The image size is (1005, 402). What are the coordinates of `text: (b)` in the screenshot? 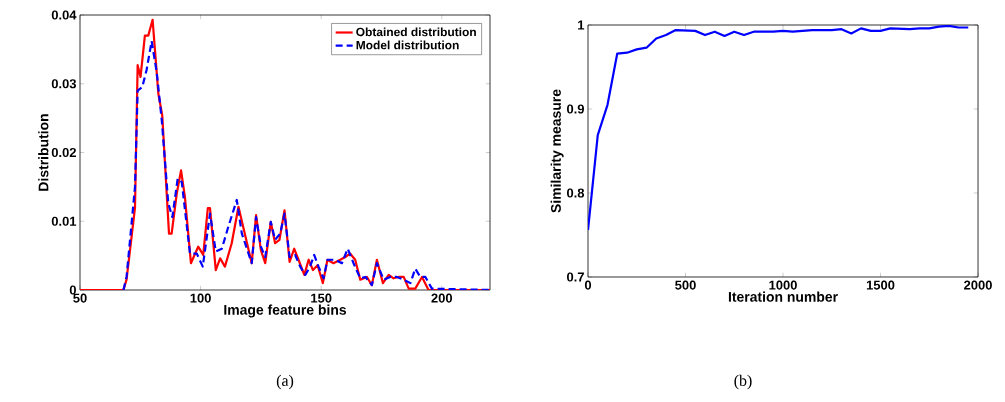 It's located at (743, 382).